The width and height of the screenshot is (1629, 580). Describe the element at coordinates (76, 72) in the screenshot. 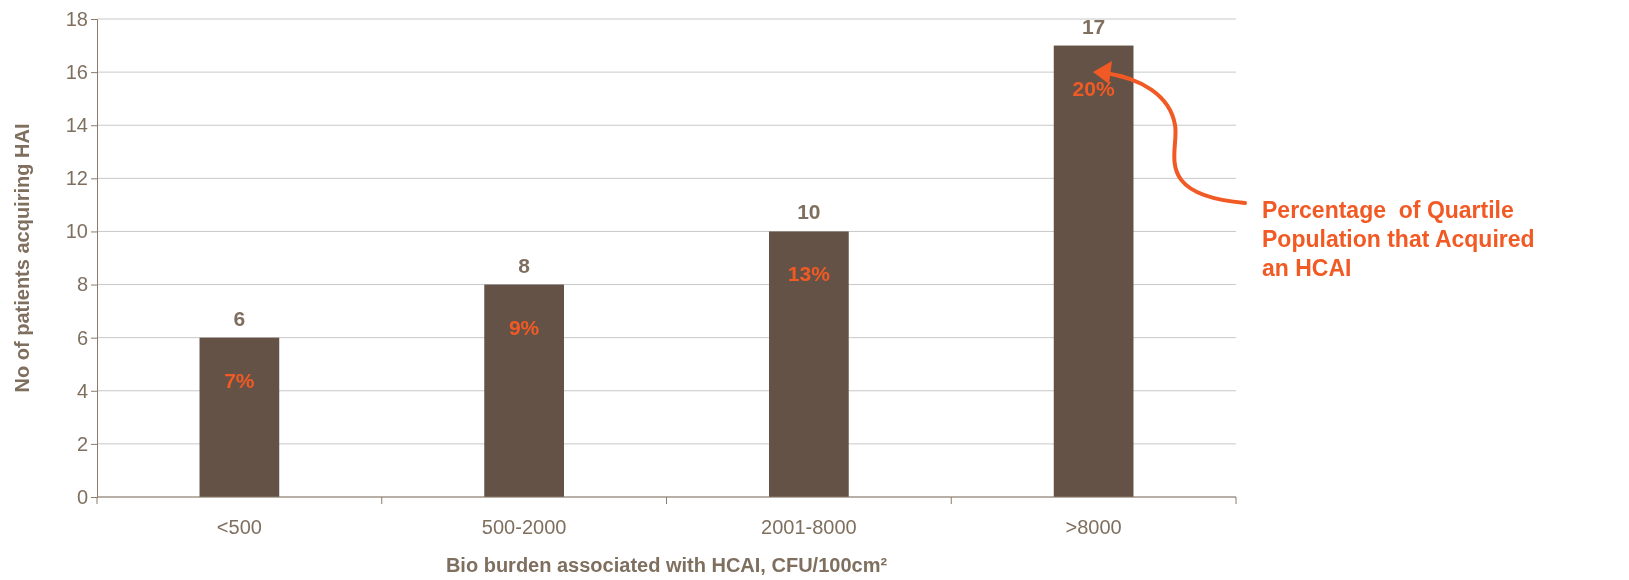

I see `y-tick-label: 16` at that location.